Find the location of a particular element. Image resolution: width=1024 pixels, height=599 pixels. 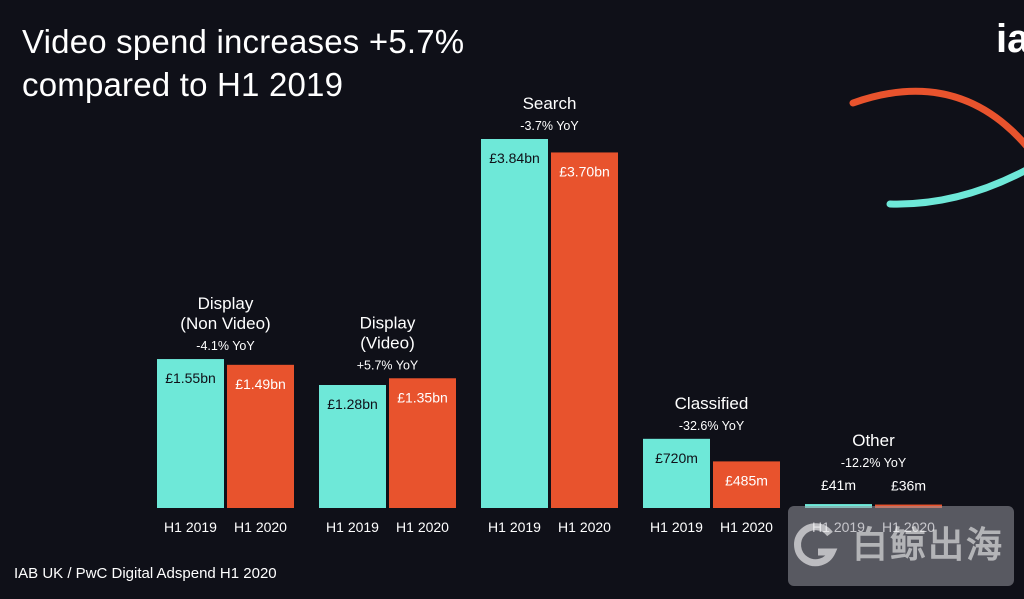

value-label: £36m is located at coordinates (908, 486).